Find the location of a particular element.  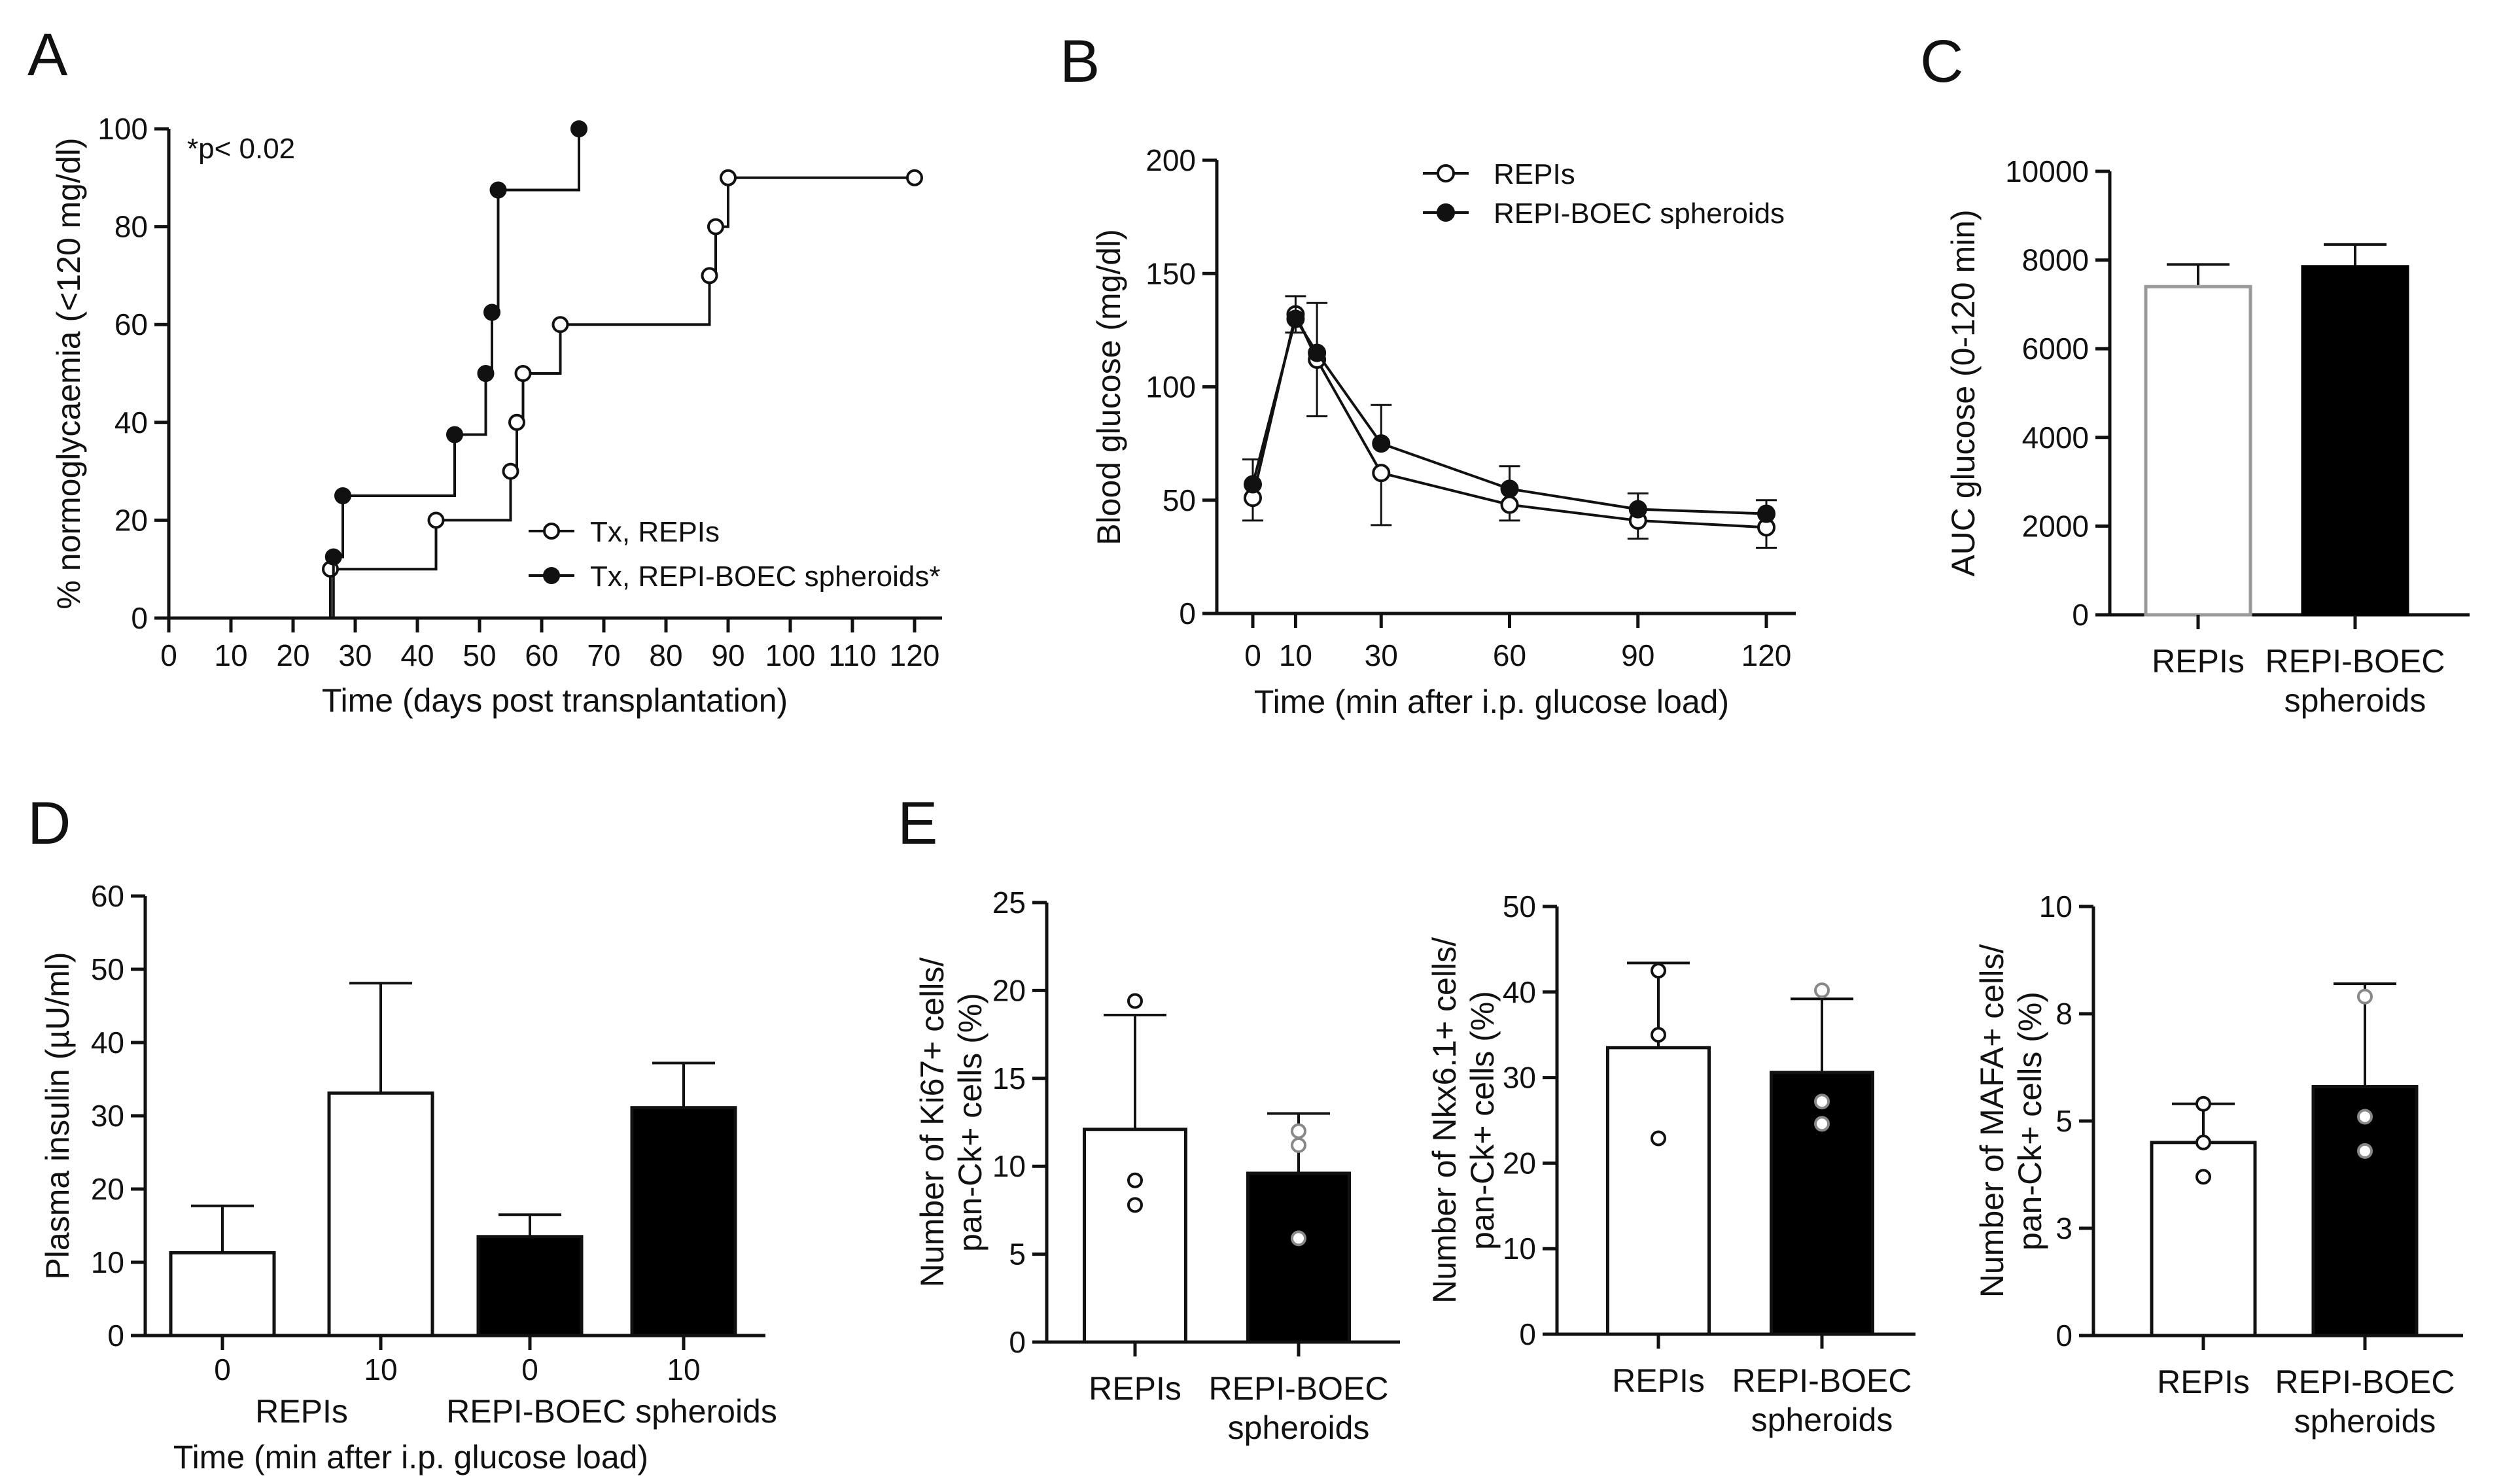

x-tick-label: 120 is located at coordinates (1766, 655).